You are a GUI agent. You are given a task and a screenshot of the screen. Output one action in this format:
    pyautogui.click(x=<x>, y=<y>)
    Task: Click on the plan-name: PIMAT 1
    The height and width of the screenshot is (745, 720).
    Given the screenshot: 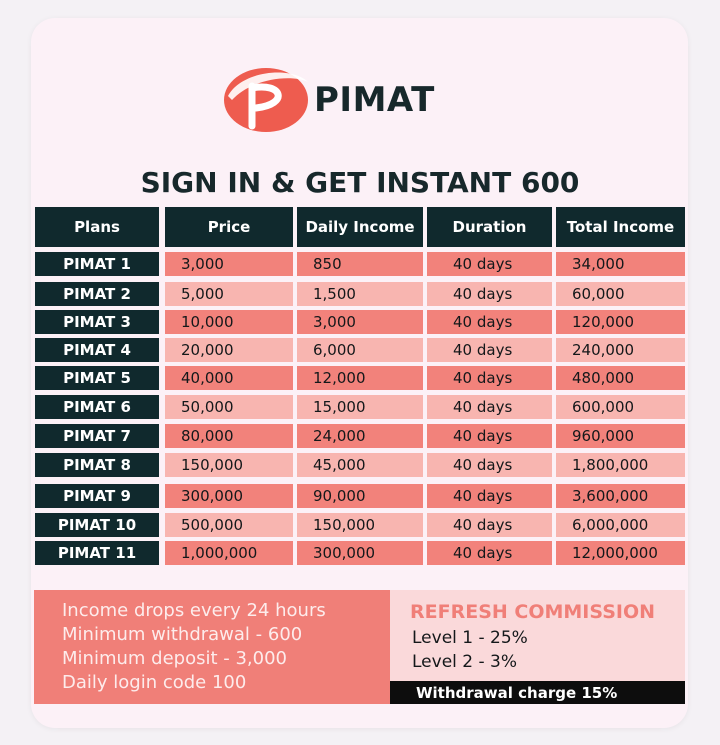 What is the action you would take?
    pyautogui.click(x=97, y=264)
    